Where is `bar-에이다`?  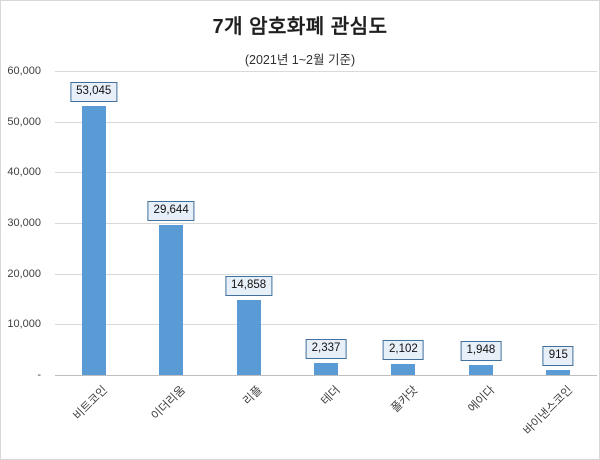
bar-에이다 is located at coordinates (480, 370).